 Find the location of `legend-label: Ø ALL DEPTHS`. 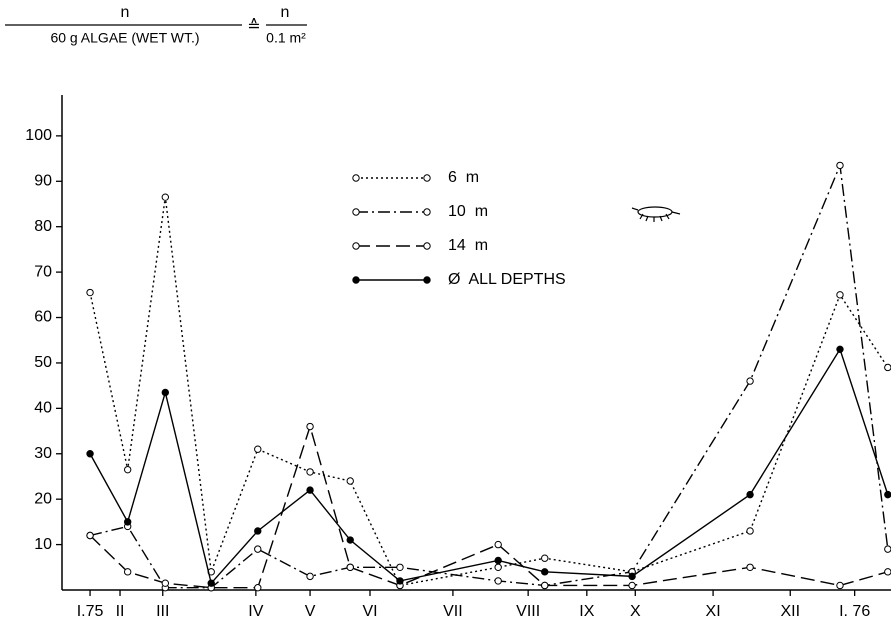

legend-label: Ø ALL DEPTHS is located at coordinates (507, 279).